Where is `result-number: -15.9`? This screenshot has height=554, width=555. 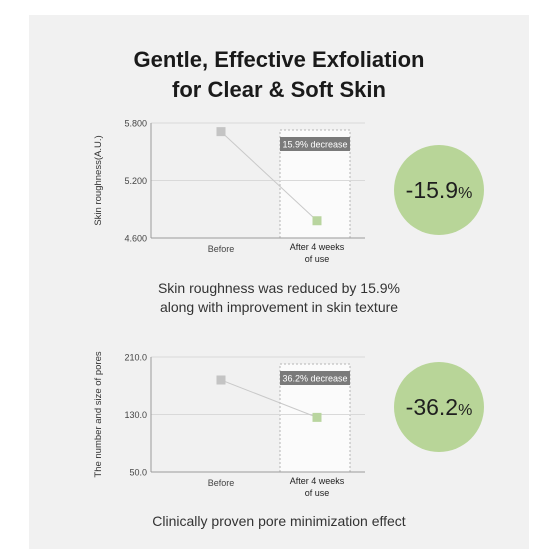 result-number: -15.9 is located at coordinates (432, 190).